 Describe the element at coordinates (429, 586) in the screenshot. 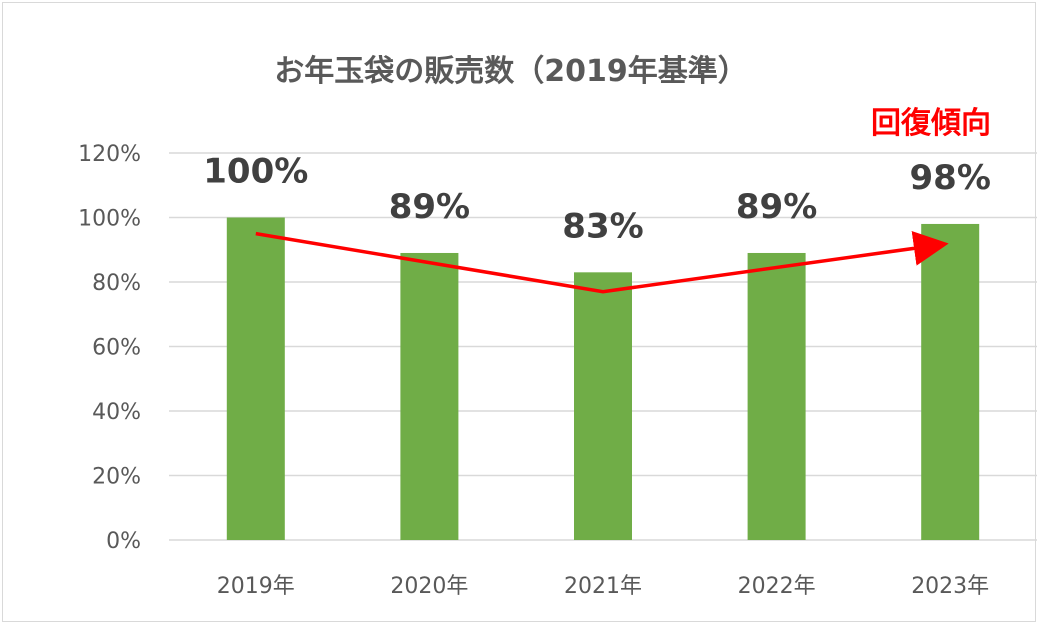

I see `x-tick-label: 2020年` at that location.